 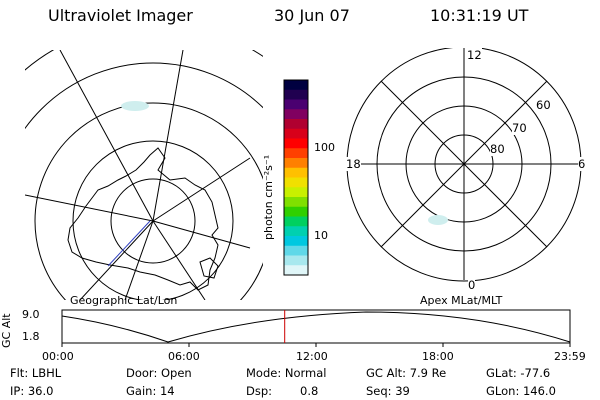 I want to click on colorbar-unit-label: photon cm⁻²s⁻¹, so click(x=268, y=197).